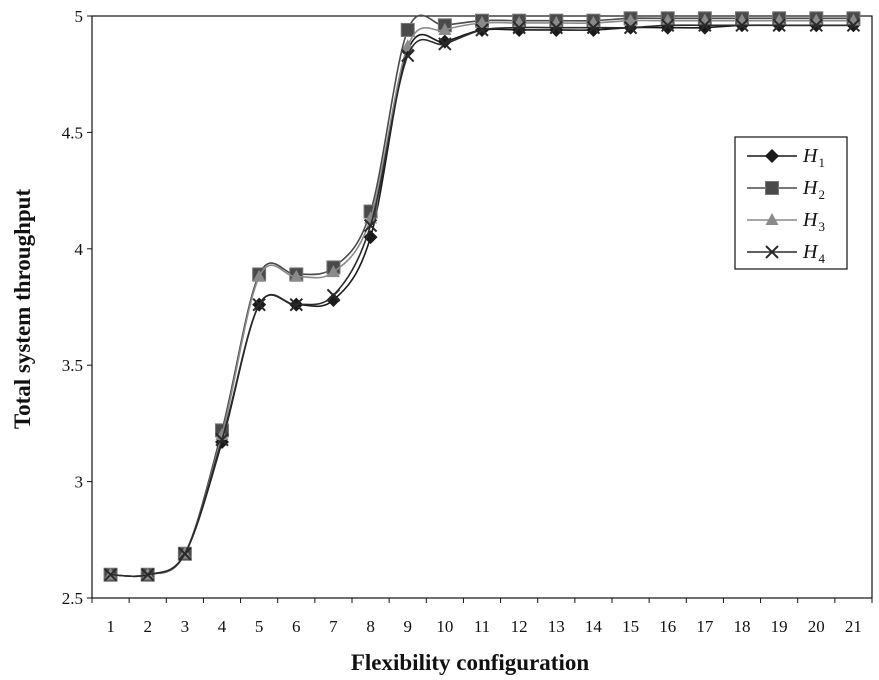 The height and width of the screenshot is (680, 879). I want to click on x-tick-label: 15, so click(630, 626).